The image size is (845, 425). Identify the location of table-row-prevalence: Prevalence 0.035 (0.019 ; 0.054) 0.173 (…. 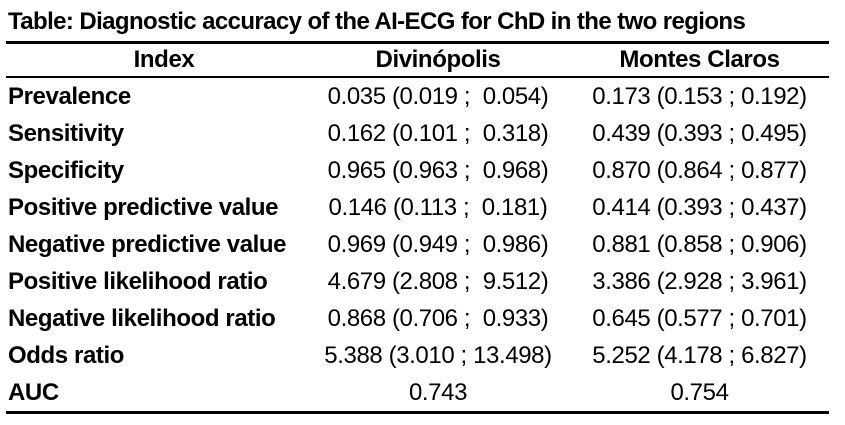
(417, 96).